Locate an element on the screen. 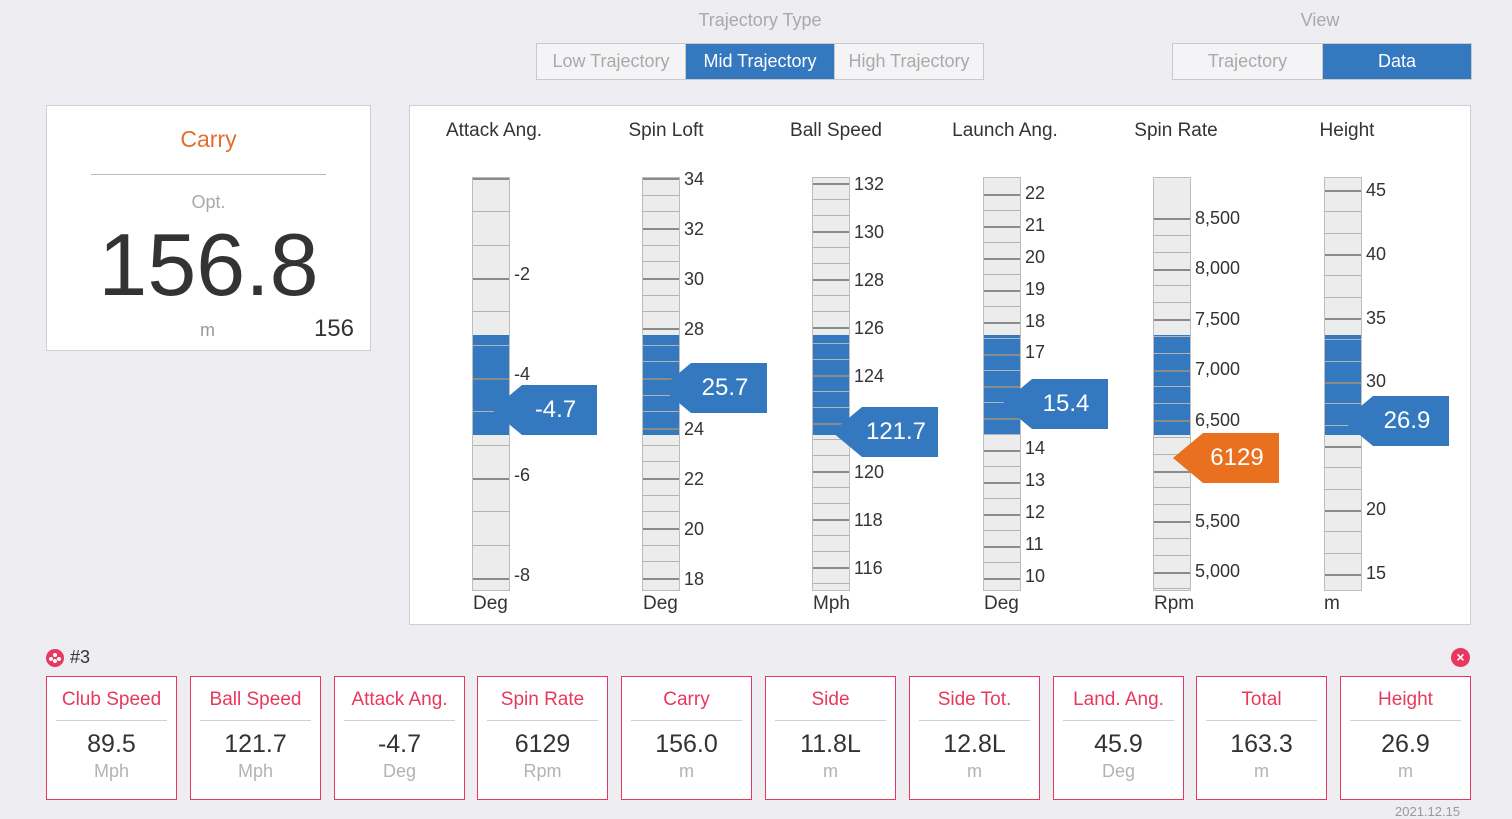 The height and width of the screenshot is (819, 1512). gauge-tick-label: 19 is located at coordinates (1035, 289).